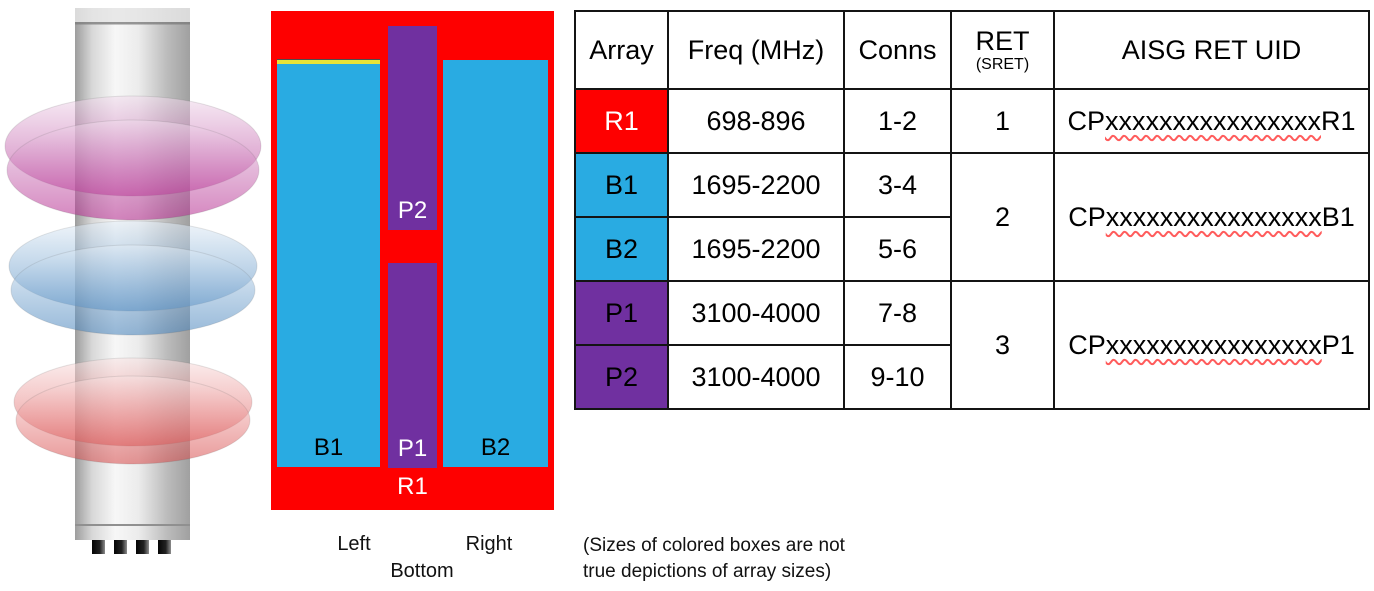  What do you see at coordinates (328, 447) in the screenshot?
I see `b1-label: B1` at bounding box center [328, 447].